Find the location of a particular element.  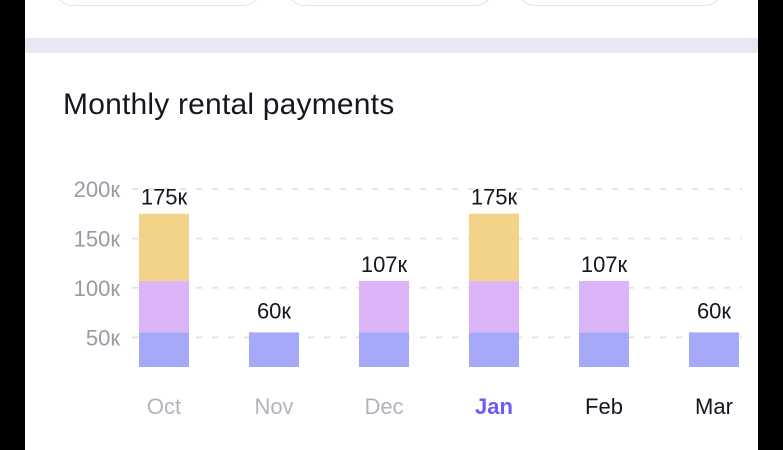

top-button-row is located at coordinates (391, 3).